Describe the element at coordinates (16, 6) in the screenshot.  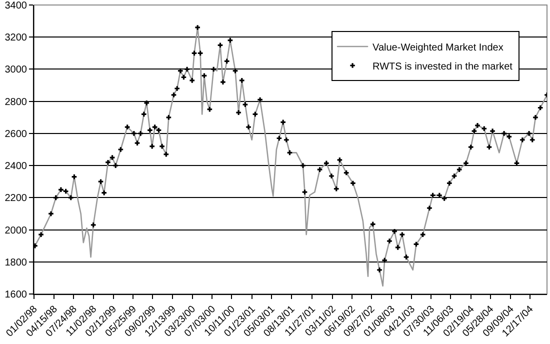
I see `y-tick-label: 3400` at that location.